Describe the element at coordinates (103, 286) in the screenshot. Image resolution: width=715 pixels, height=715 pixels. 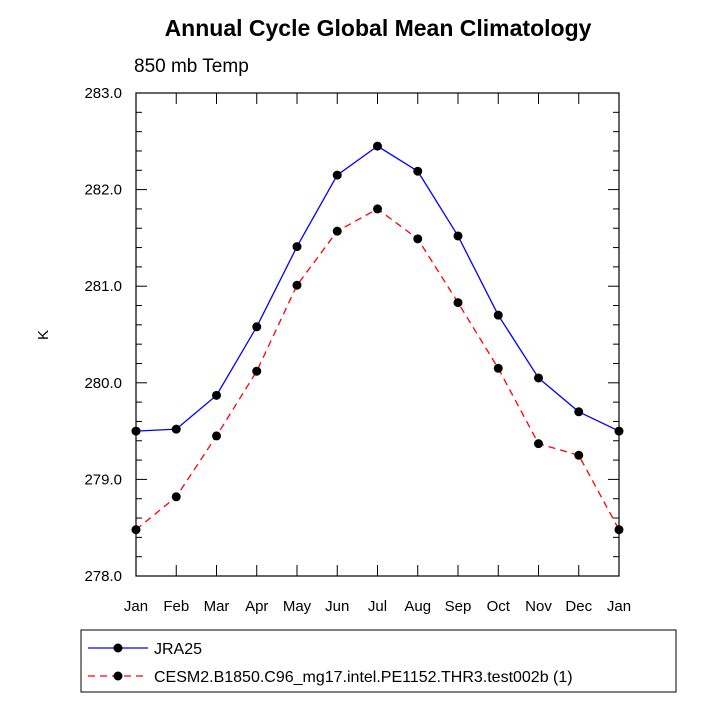
I see `y-tick-label: 281.0` at that location.